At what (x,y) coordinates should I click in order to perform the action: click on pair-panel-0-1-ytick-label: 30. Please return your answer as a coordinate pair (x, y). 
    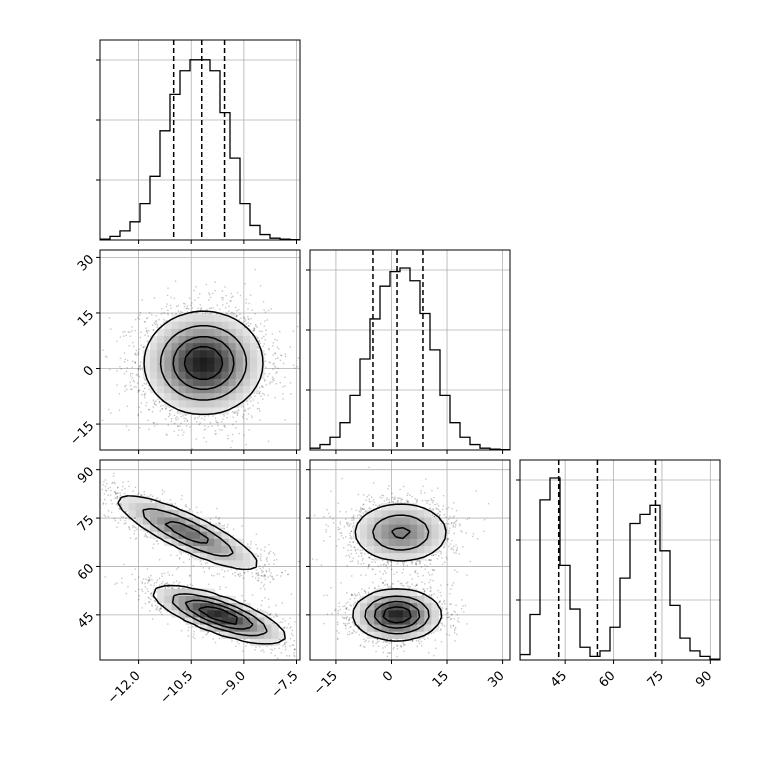
    Looking at the image, I should click on (86, 263).